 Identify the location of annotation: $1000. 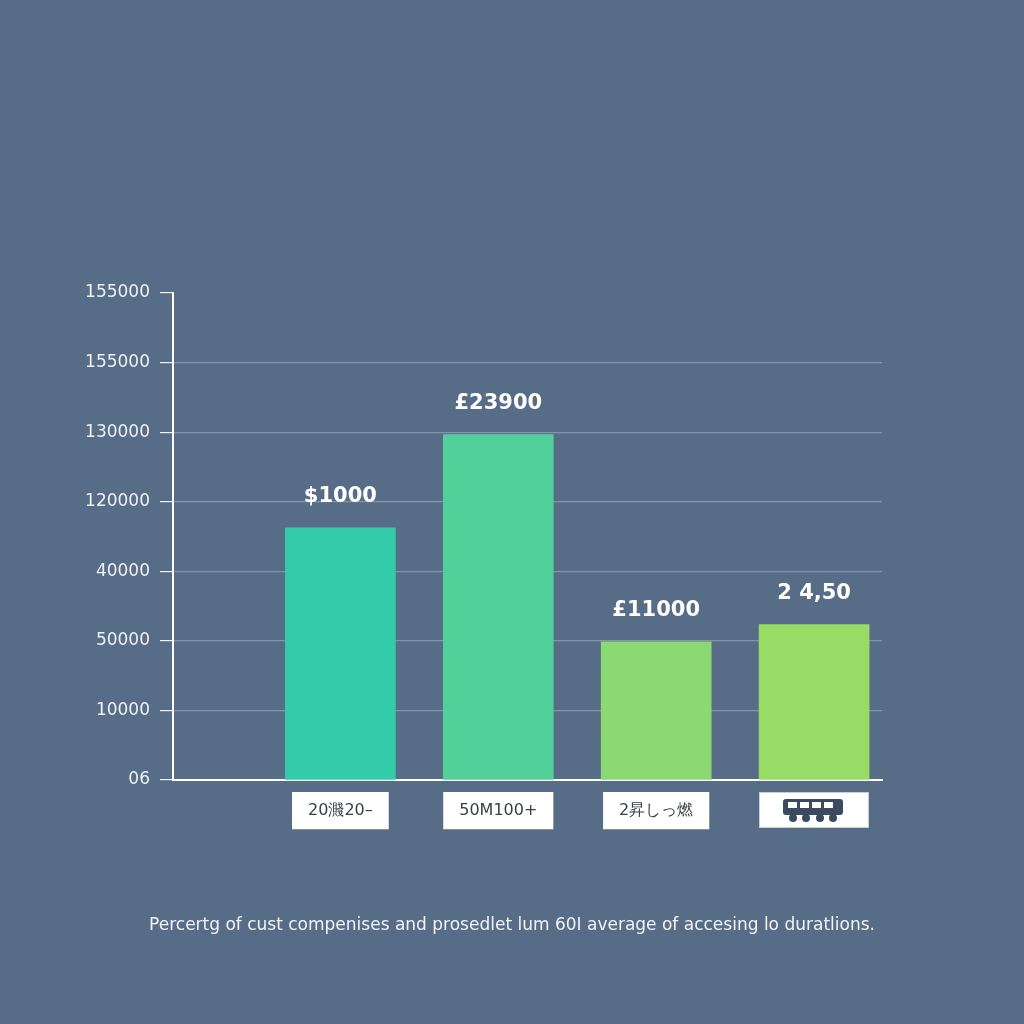
(340, 495).